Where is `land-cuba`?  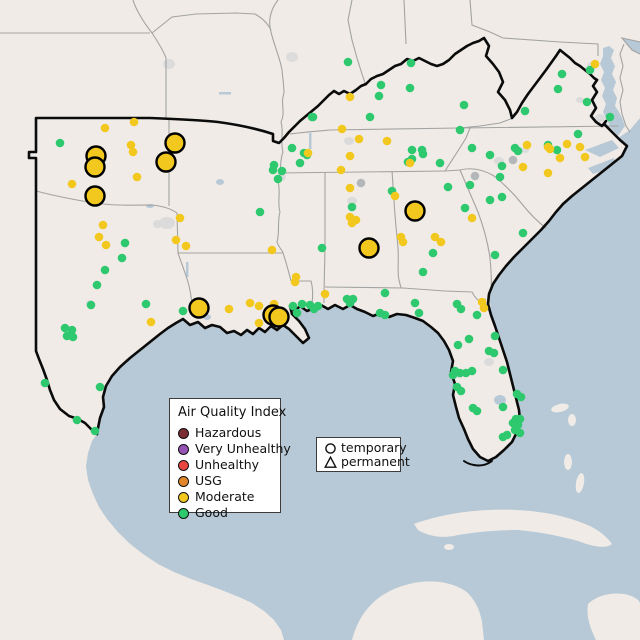
land-cuba is located at coordinates (513, 528).